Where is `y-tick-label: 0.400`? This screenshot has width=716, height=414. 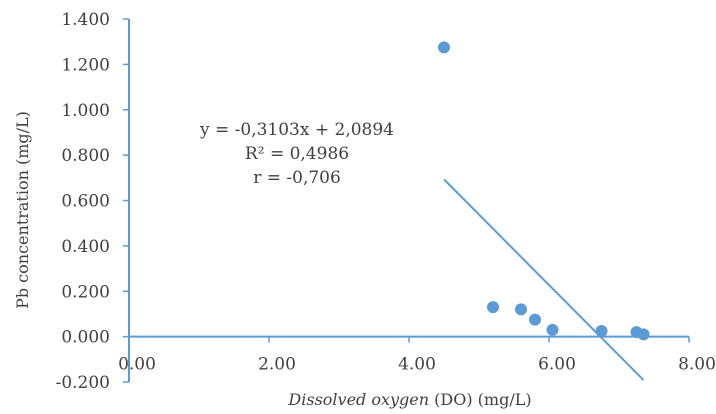
y-tick-label: 0.400 is located at coordinates (85, 247).